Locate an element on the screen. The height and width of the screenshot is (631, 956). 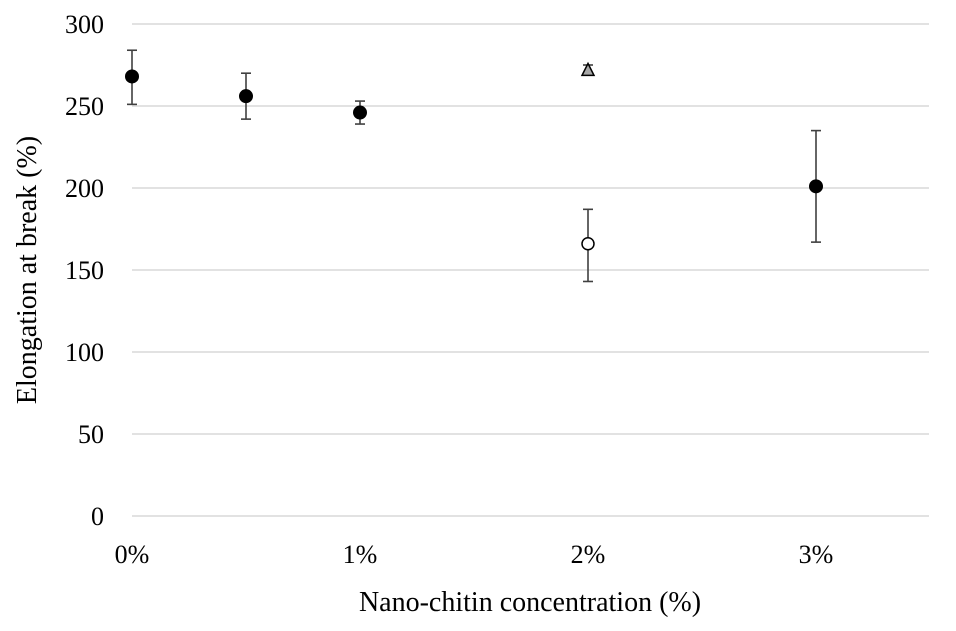
y-tick-label: 300 is located at coordinates (84, 24).